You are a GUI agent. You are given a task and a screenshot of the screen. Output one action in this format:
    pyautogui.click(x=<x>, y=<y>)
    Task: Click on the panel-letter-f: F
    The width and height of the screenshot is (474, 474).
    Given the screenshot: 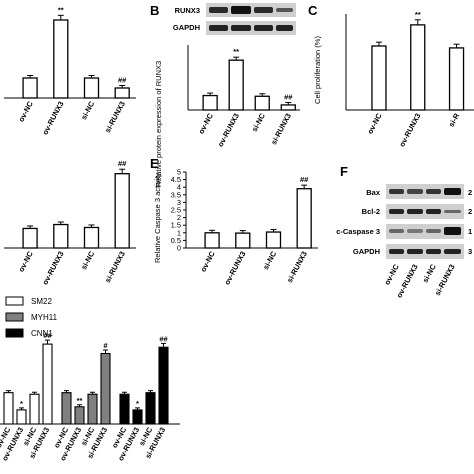 What is the action you would take?
    pyautogui.click(x=344, y=171)
    